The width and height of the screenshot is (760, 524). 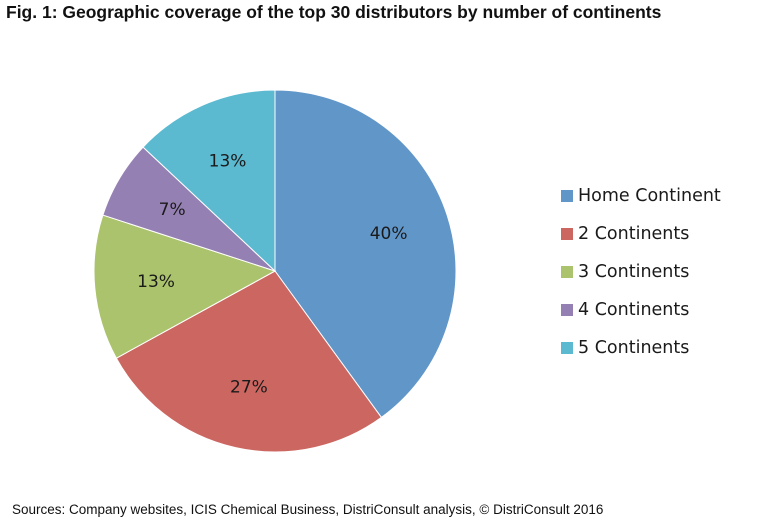 What do you see at coordinates (567, 310) in the screenshot?
I see `legend-swatch-4-continents` at bounding box center [567, 310].